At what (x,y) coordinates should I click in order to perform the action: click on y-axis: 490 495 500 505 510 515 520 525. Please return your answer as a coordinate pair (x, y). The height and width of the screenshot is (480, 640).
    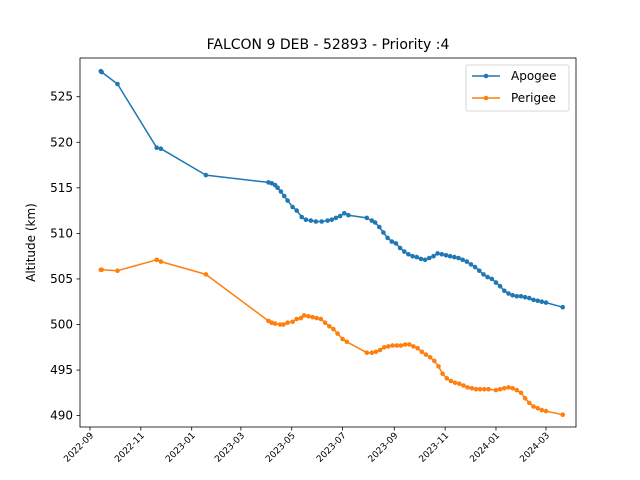
    Looking at the image, I should click on (65, 256).